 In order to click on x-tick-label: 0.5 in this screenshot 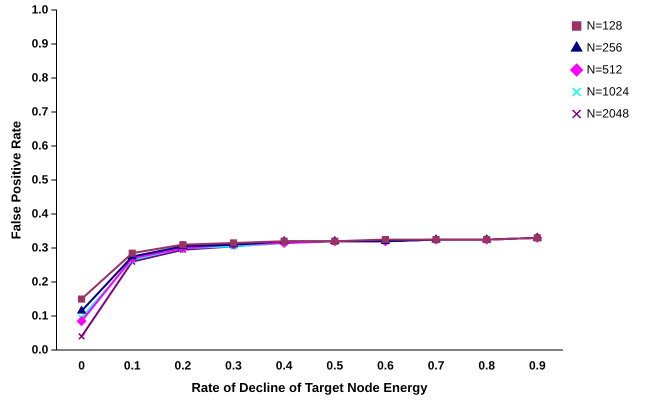, I will do `click(335, 365)`.